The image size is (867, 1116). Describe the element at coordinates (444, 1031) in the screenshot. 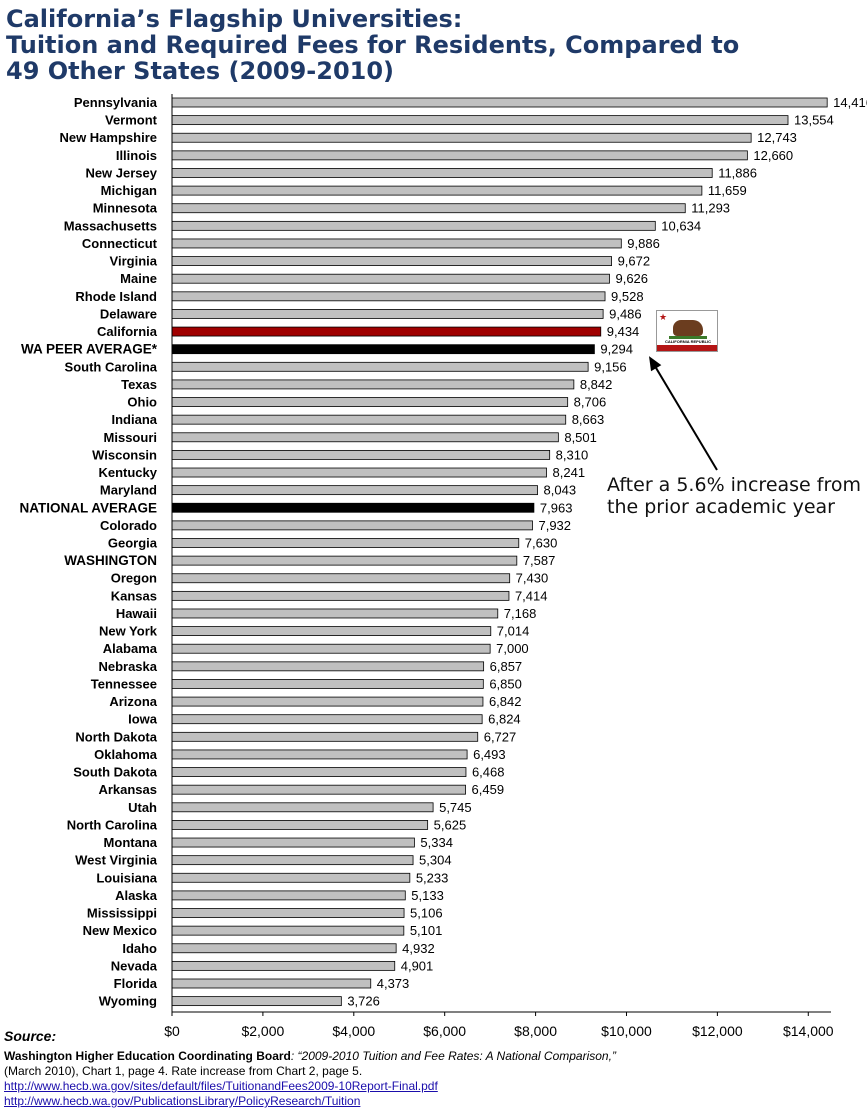

I see `x-tick-label: $6,000` at that location.